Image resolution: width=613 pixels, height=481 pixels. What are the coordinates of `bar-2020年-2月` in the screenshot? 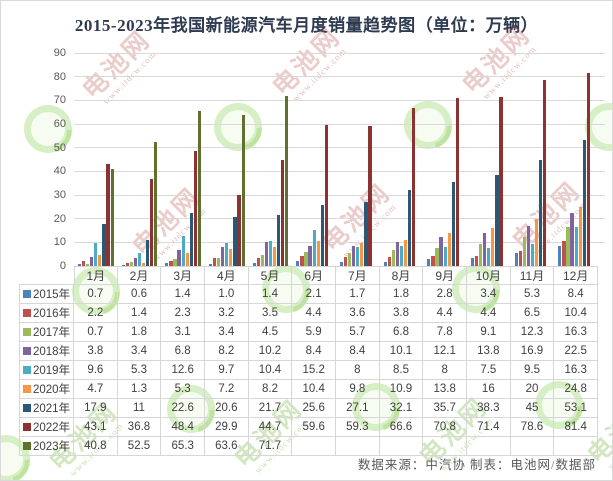 It's located at (143, 264).